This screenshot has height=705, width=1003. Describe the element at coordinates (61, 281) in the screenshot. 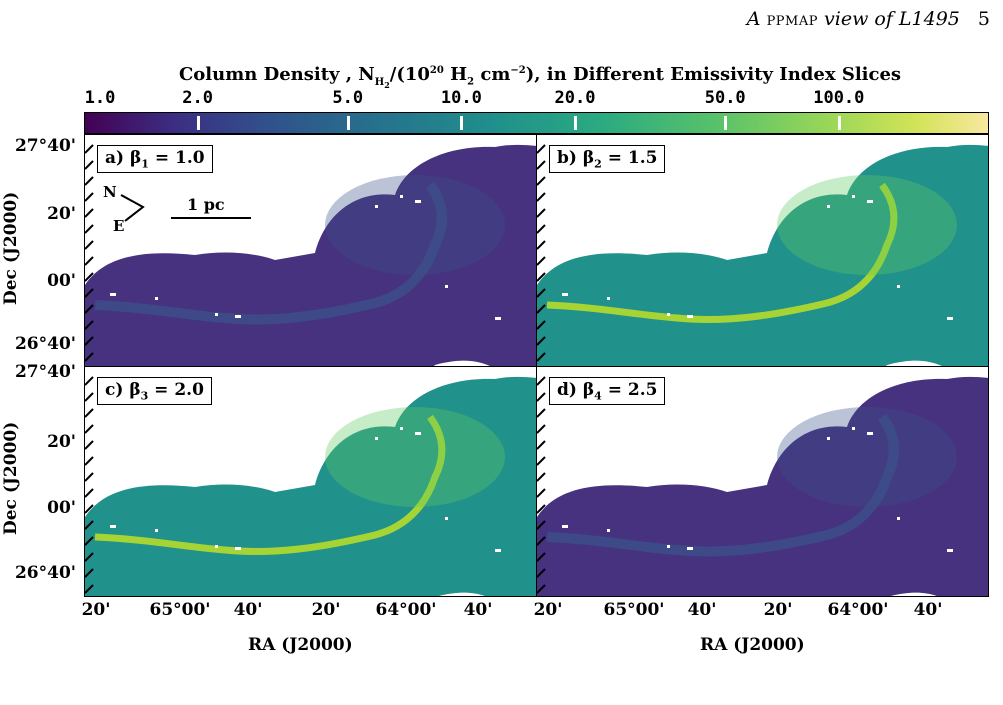

I see `ytick-top-2: 00'` at that location.